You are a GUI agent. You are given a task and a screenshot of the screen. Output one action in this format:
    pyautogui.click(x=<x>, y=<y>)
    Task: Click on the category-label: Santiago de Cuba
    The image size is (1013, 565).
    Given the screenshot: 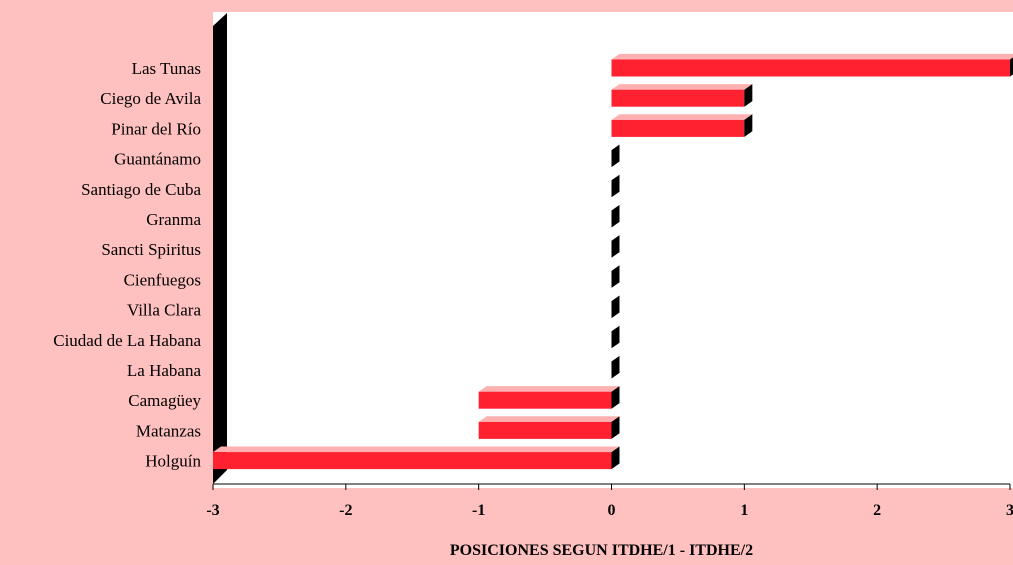 What is the action you would take?
    pyautogui.click(x=141, y=189)
    